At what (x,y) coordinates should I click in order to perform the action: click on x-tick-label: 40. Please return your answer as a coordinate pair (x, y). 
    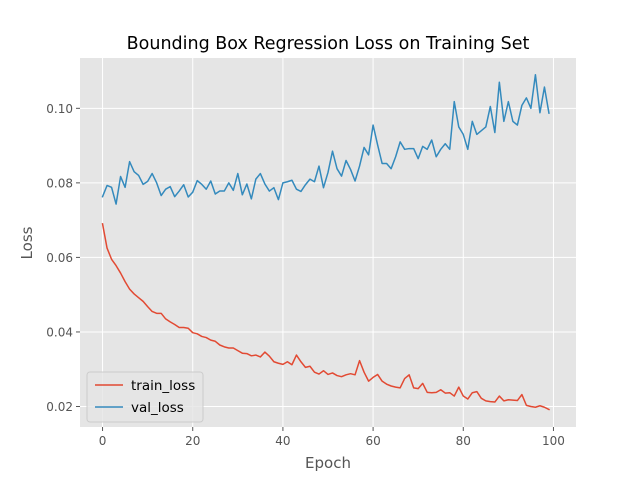
    Looking at the image, I should click on (282, 441).